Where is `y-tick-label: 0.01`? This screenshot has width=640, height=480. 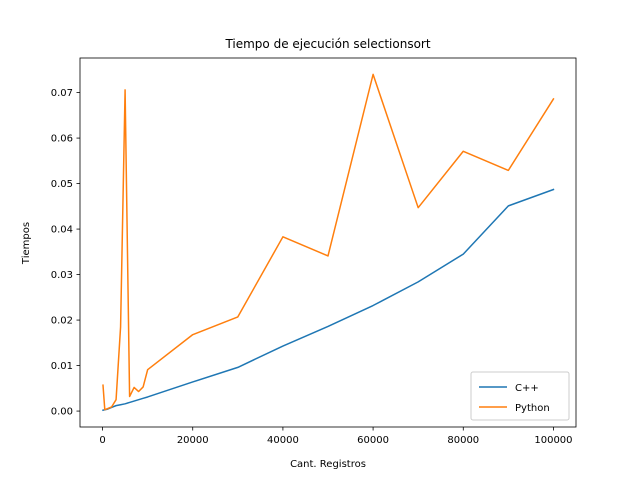 y-tick-label: 0.01 is located at coordinates (62, 366).